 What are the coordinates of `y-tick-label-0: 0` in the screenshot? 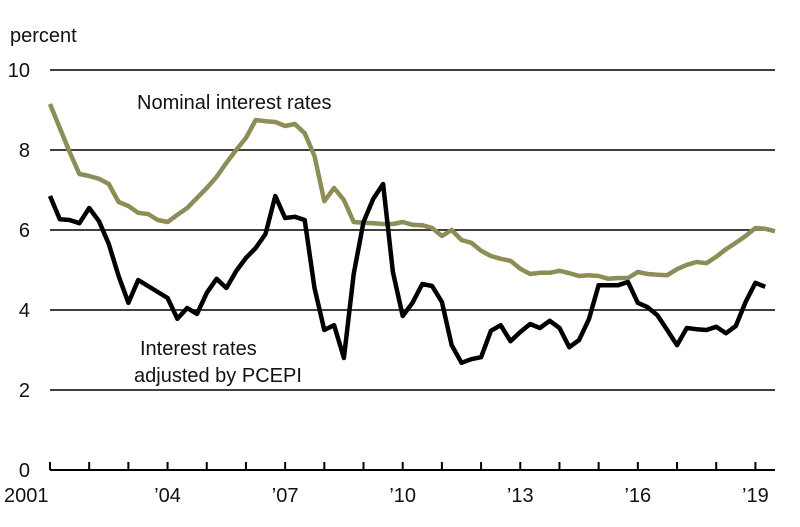 It's located at (24, 471).